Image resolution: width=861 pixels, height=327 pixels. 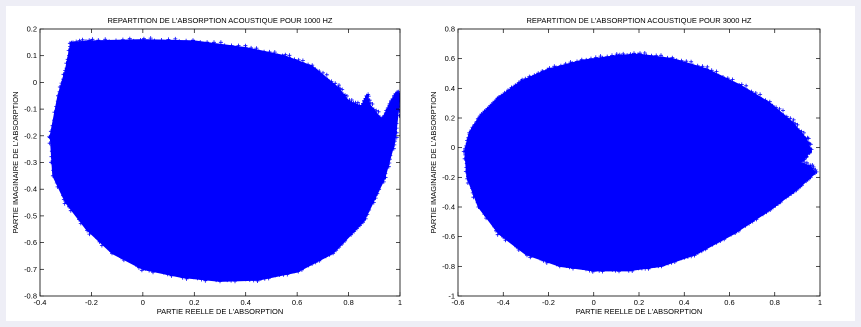 What do you see at coordinates (450, 58) in the screenshot?
I see `y-tick-label: 0.6` at bounding box center [450, 58].